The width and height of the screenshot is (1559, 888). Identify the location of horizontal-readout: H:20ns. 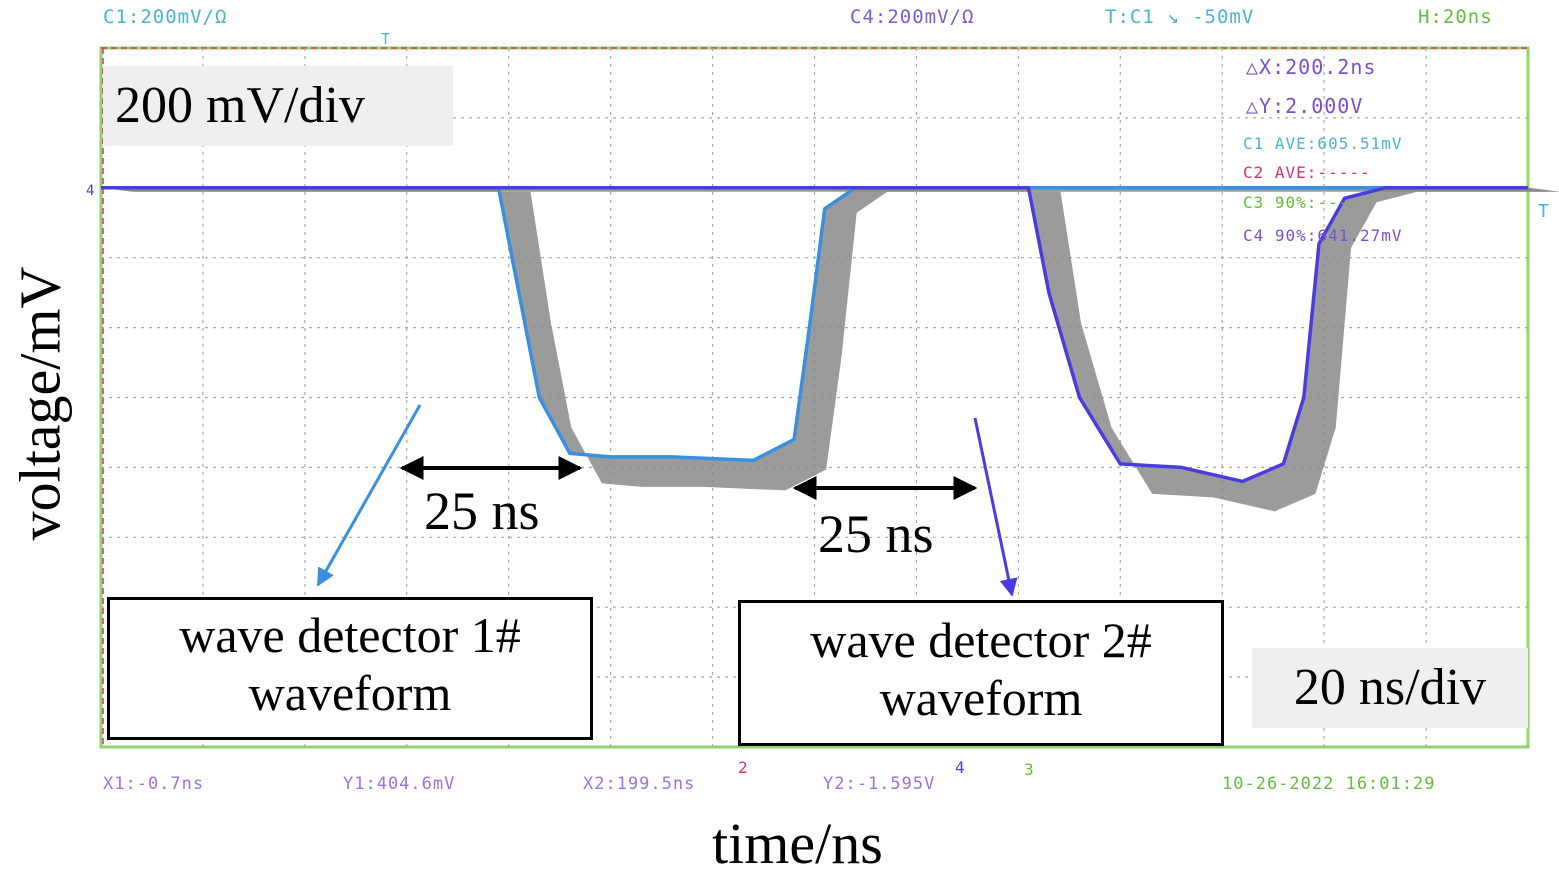
(1455, 17).